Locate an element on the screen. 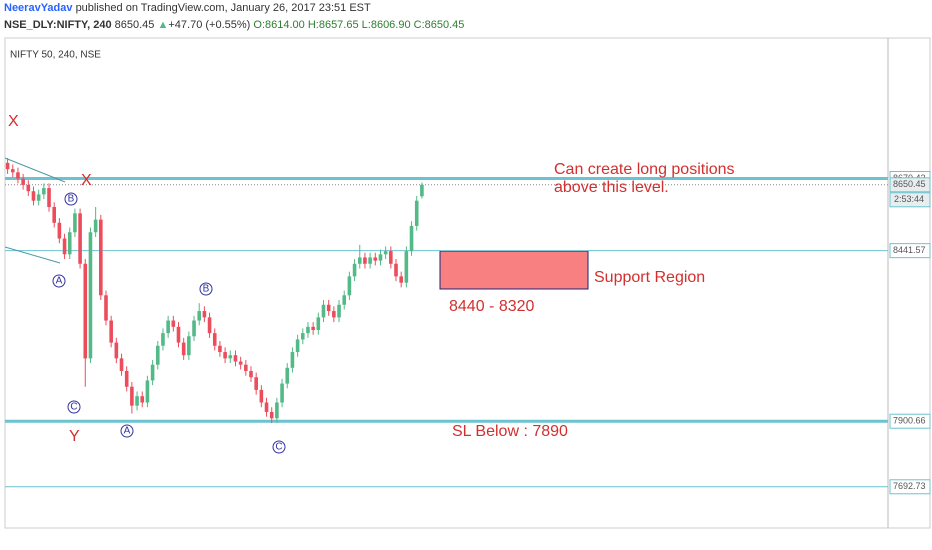 The height and width of the screenshot is (550, 932). price-label: 8650.45 is located at coordinates (909, 184).